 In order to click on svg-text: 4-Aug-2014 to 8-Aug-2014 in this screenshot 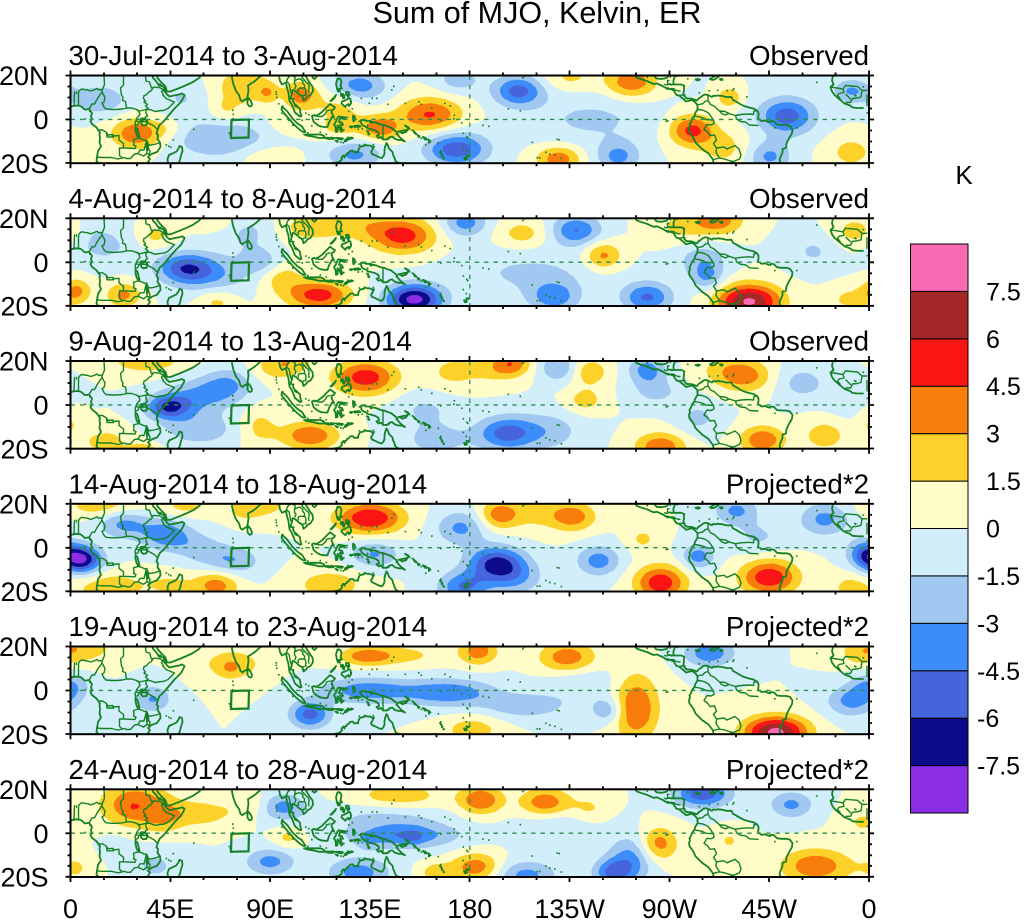, I will do `click(233, 198)`.